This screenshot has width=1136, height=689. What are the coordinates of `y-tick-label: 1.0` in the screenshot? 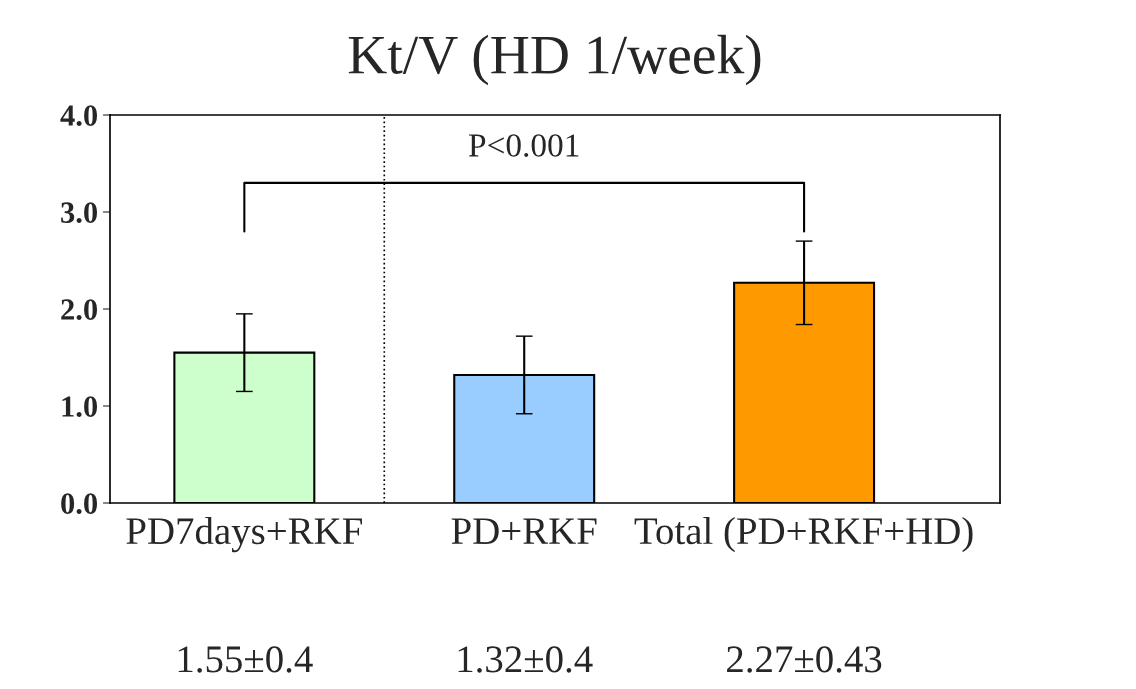 It's located at (80, 407).